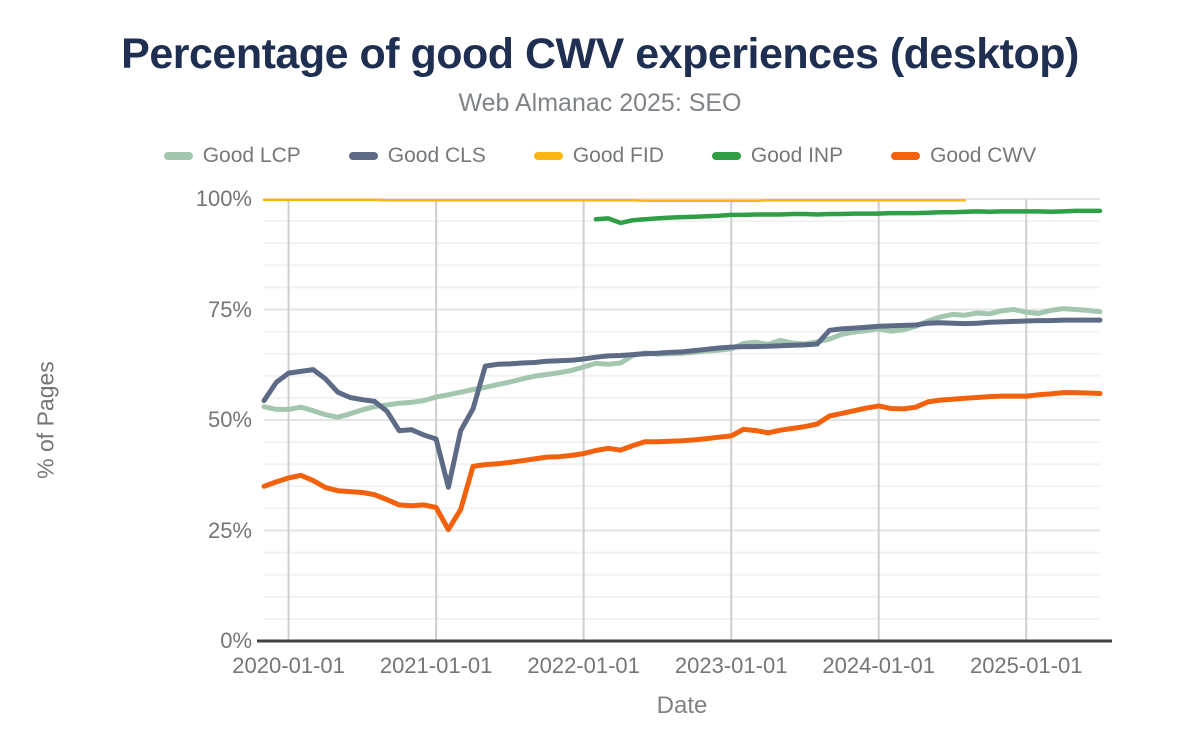  I want to click on legend-item-good-lcp: Good LCP, so click(232, 156).